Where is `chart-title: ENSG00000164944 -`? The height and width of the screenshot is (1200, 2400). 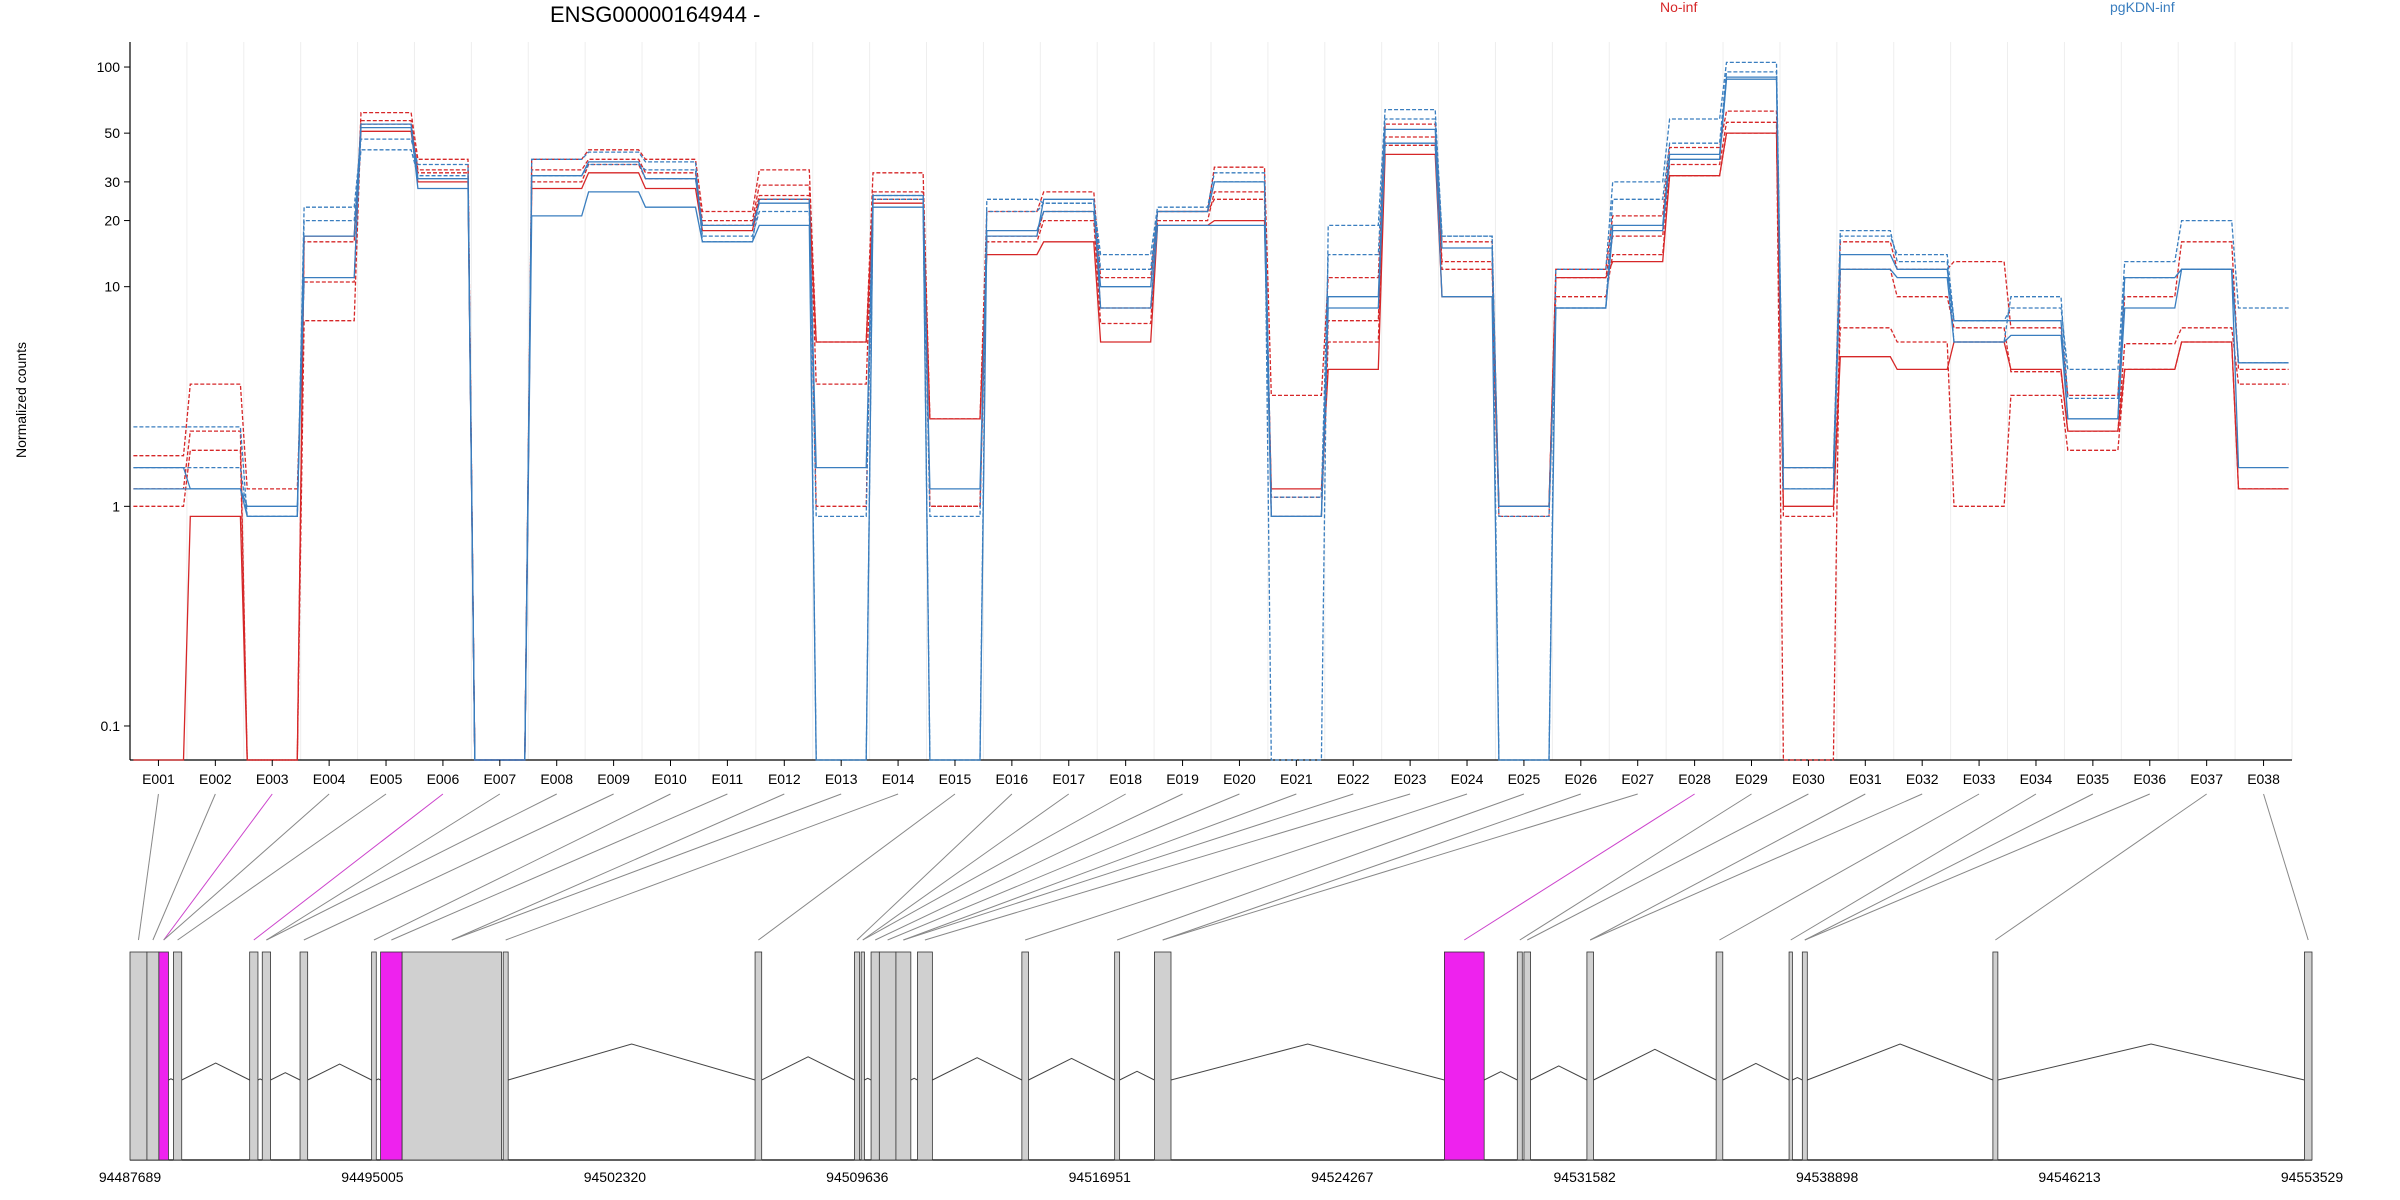
chart-title: ENSG00000164944 - is located at coordinates (655, 14).